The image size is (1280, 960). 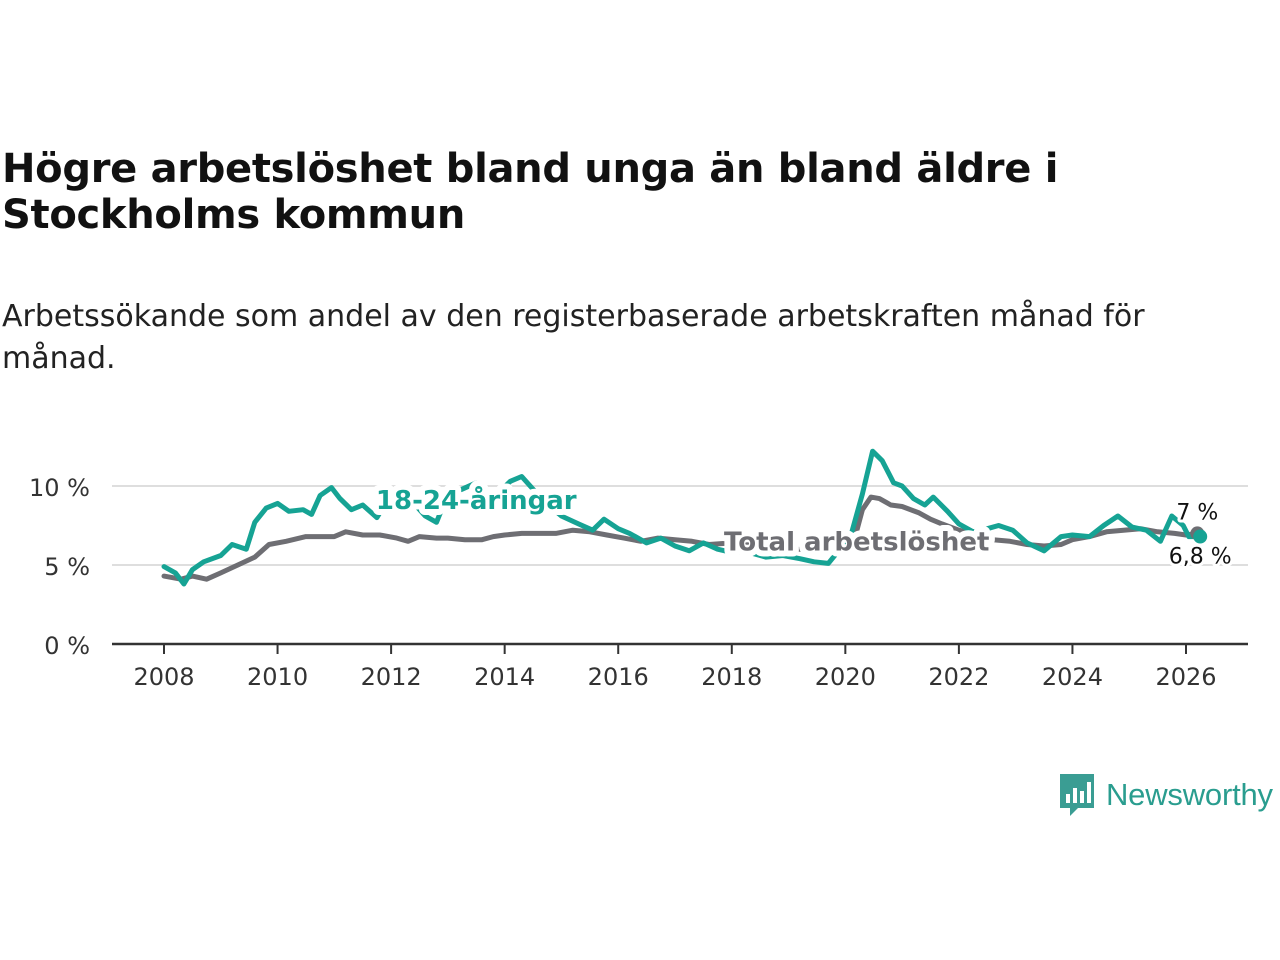 I want to click on x-tick-label: 2014, so click(x=504, y=677).